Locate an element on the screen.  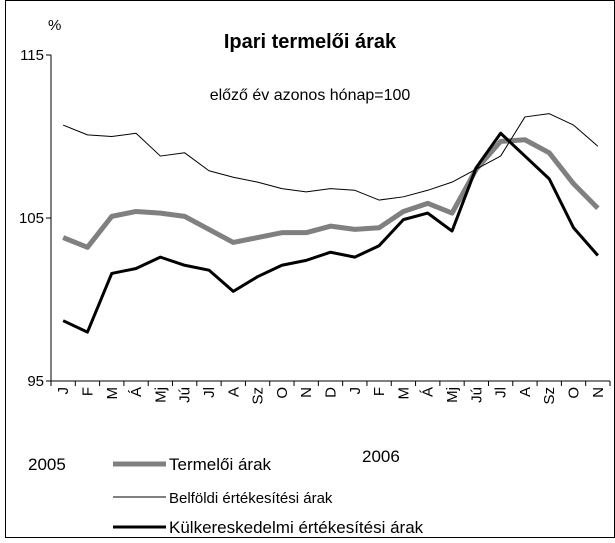
y-tick-label: 105 is located at coordinates (31, 218).